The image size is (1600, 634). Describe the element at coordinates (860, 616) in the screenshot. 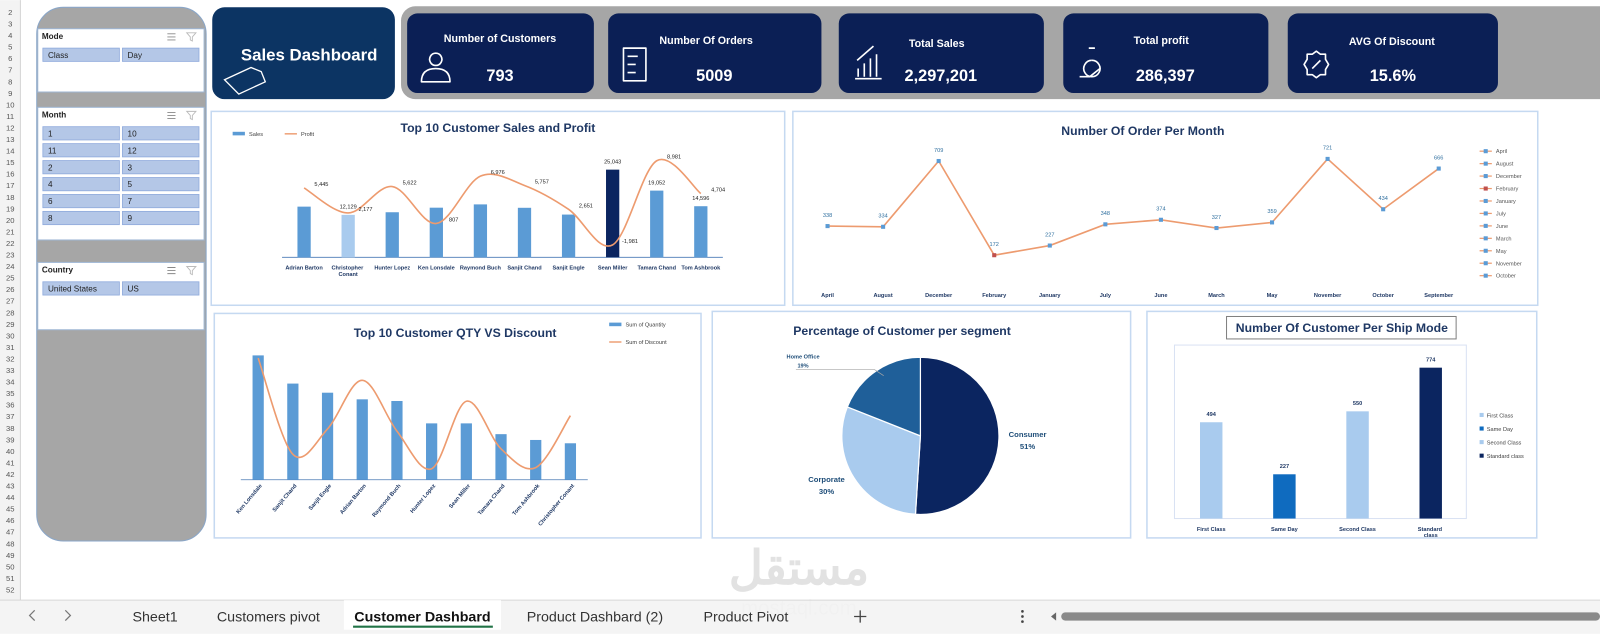

I see `add-sheet` at that location.